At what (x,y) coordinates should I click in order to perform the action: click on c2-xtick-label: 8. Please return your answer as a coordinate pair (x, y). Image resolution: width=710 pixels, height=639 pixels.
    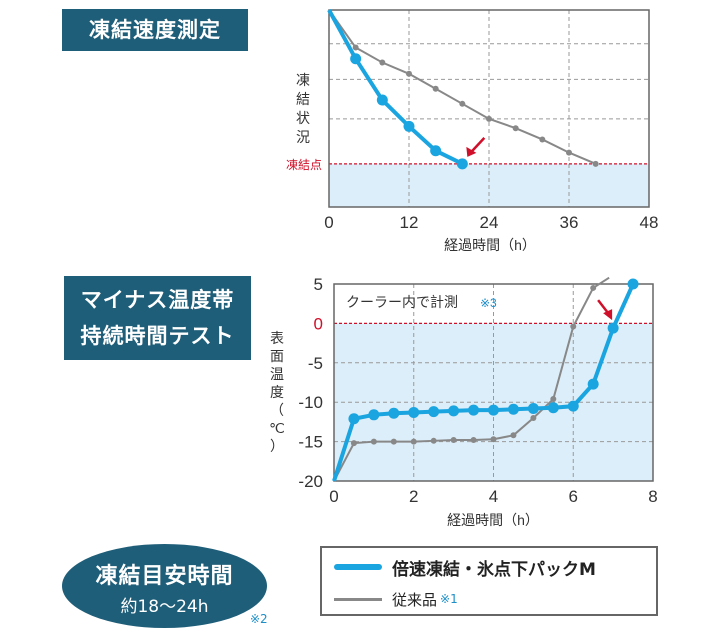
    Looking at the image, I should click on (652, 496).